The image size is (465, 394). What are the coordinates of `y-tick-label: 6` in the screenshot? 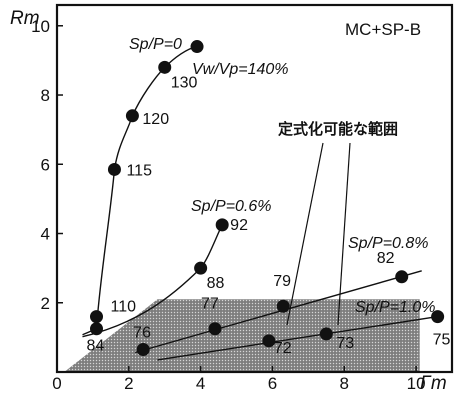 It's located at (45, 164).